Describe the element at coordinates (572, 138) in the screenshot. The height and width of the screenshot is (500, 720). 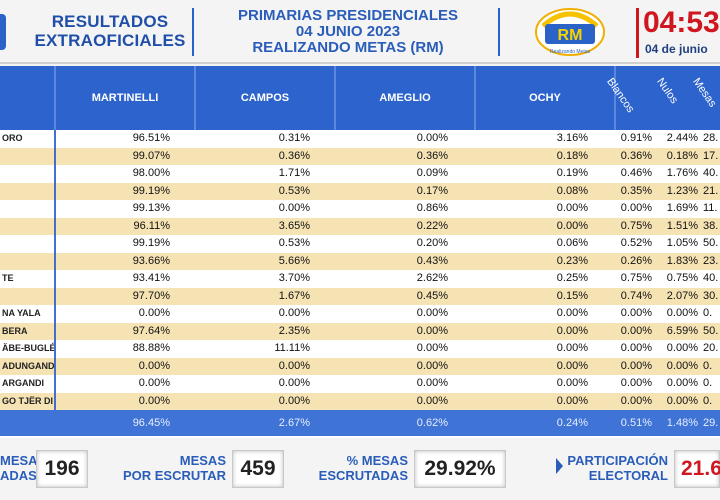
I see `cell-ochy: 3.16%` at that location.